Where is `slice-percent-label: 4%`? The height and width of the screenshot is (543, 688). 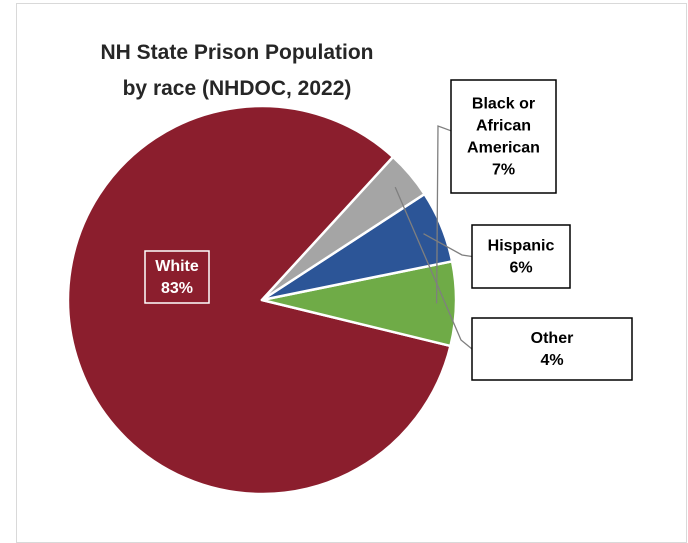
slice-percent-label: 4% is located at coordinates (551, 360).